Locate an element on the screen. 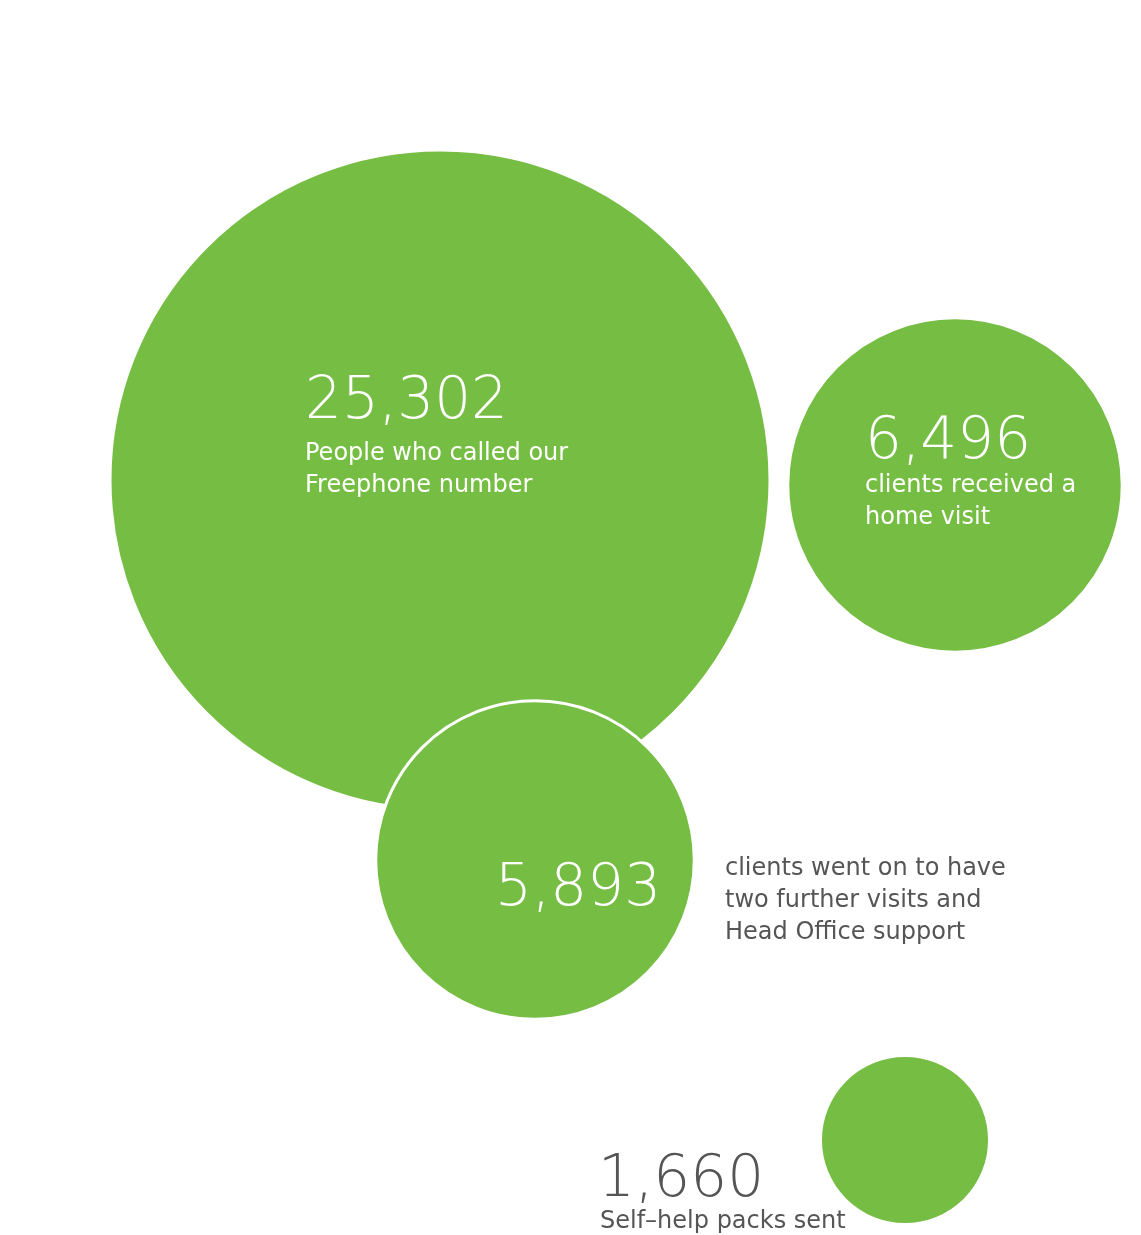 The height and width of the screenshot is (1235, 1141). category-label: People who called our Freephone number is located at coordinates (437, 468).